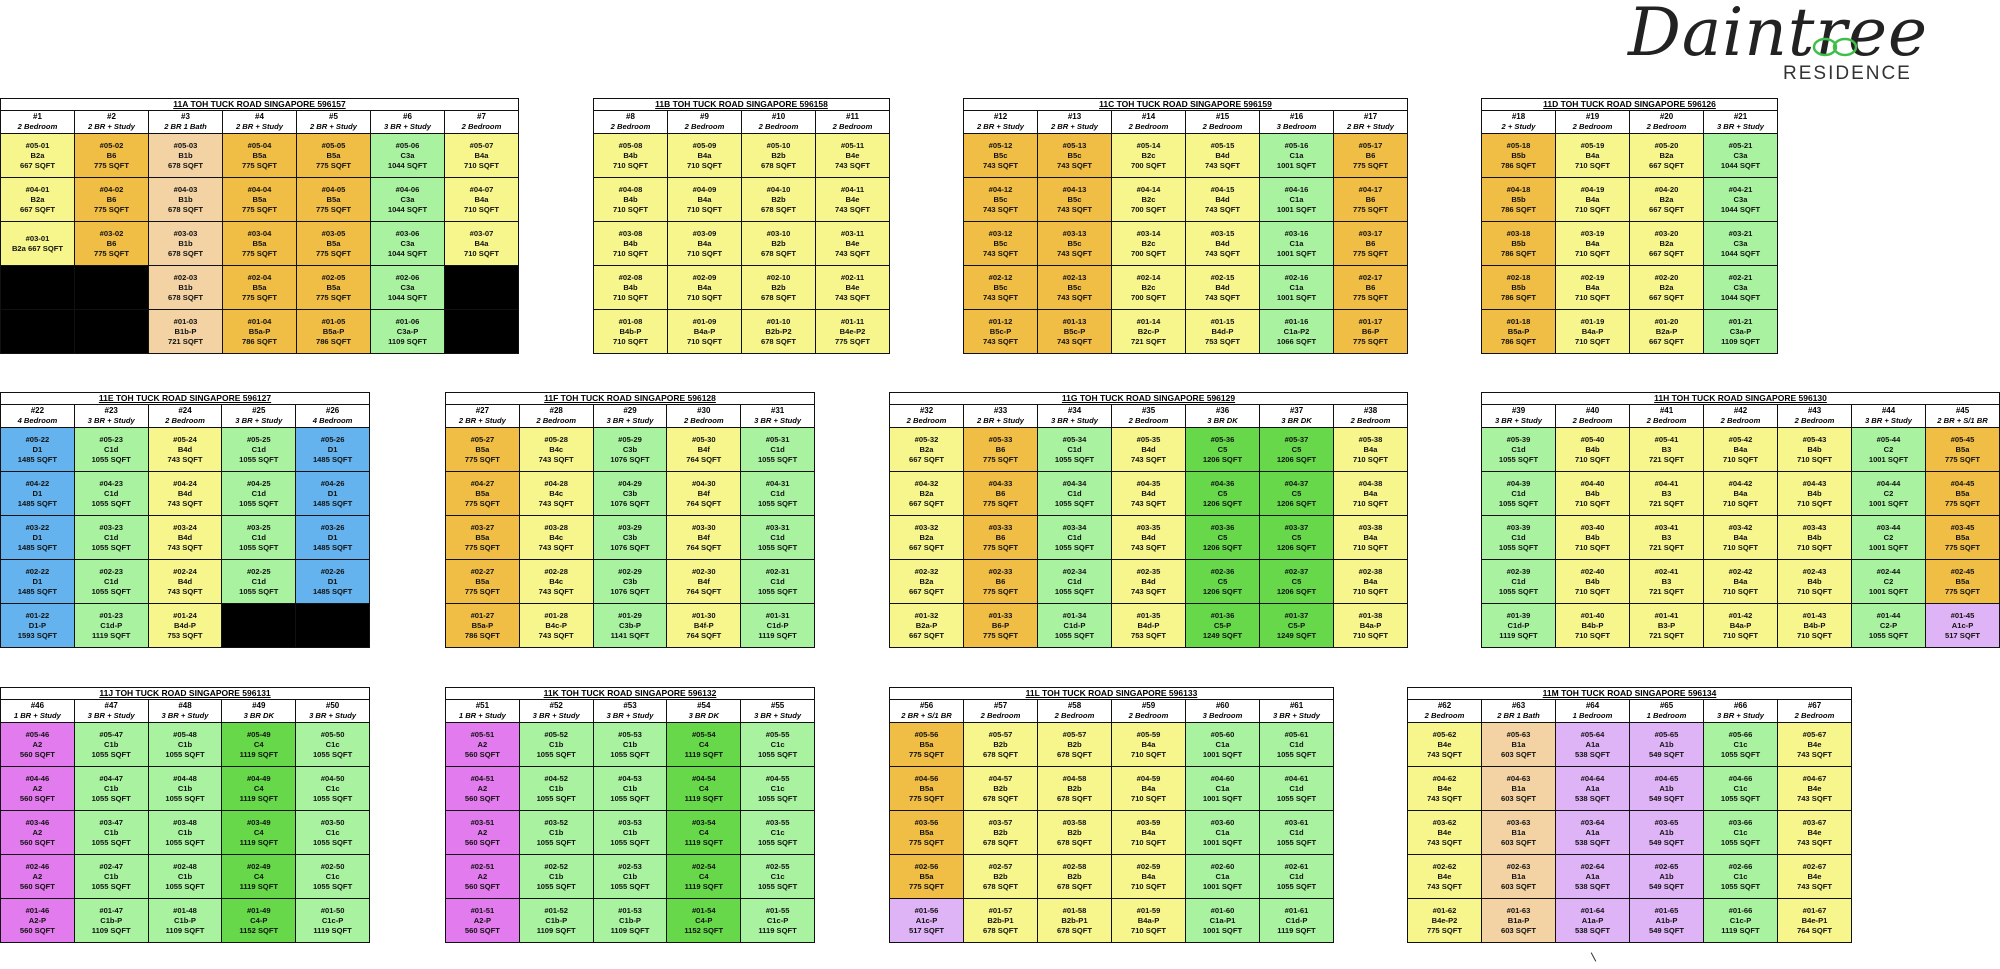 Image resolution: width=2000 pixels, height=969 pixels. Describe the element at coordinates (111, 744) in the screenshot. I see `unit-cell: #05-47 C1b 1055 SQFT` at that location.